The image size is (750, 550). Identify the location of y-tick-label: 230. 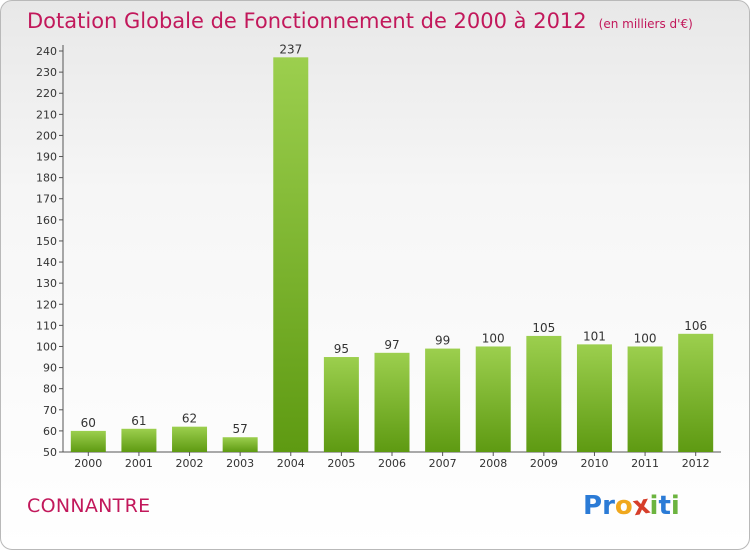
(46, 72).